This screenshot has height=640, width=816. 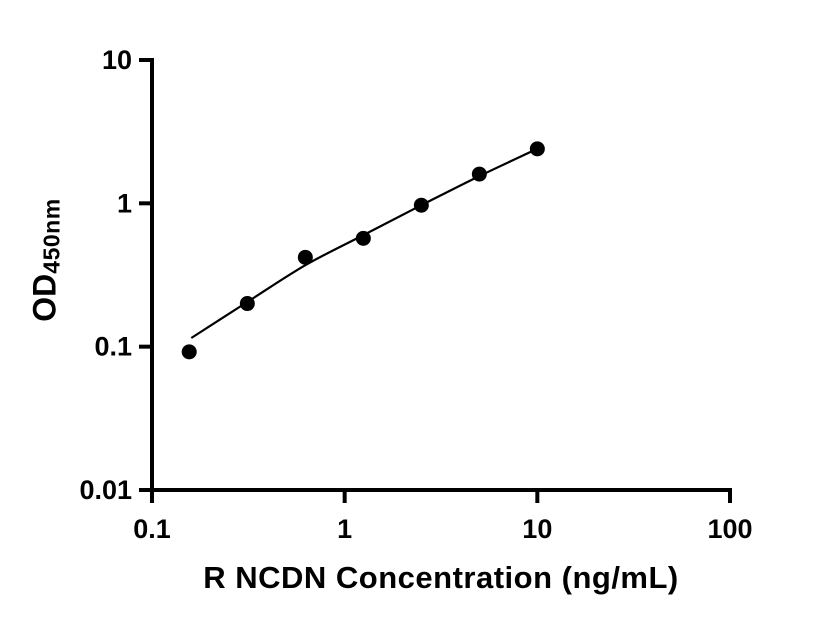 What do you see at coordinates (152, 529) in the screenshot?
I see `x-tick-label: 0.1` at bounding box center [152, 529].